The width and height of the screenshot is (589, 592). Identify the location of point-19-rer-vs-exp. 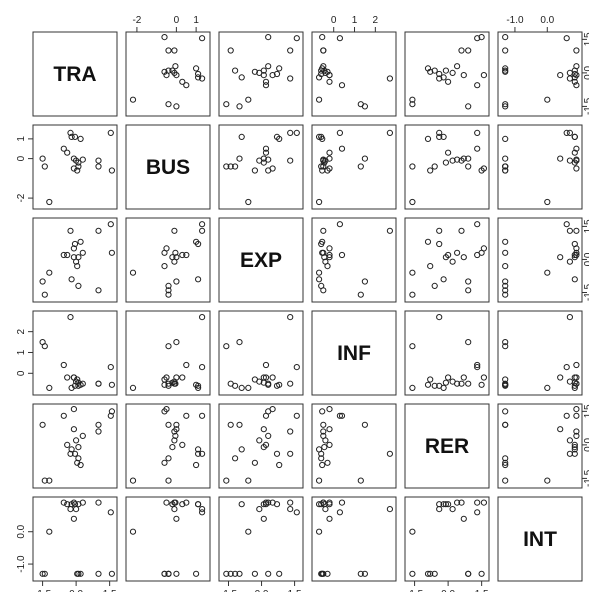
(277, 453).